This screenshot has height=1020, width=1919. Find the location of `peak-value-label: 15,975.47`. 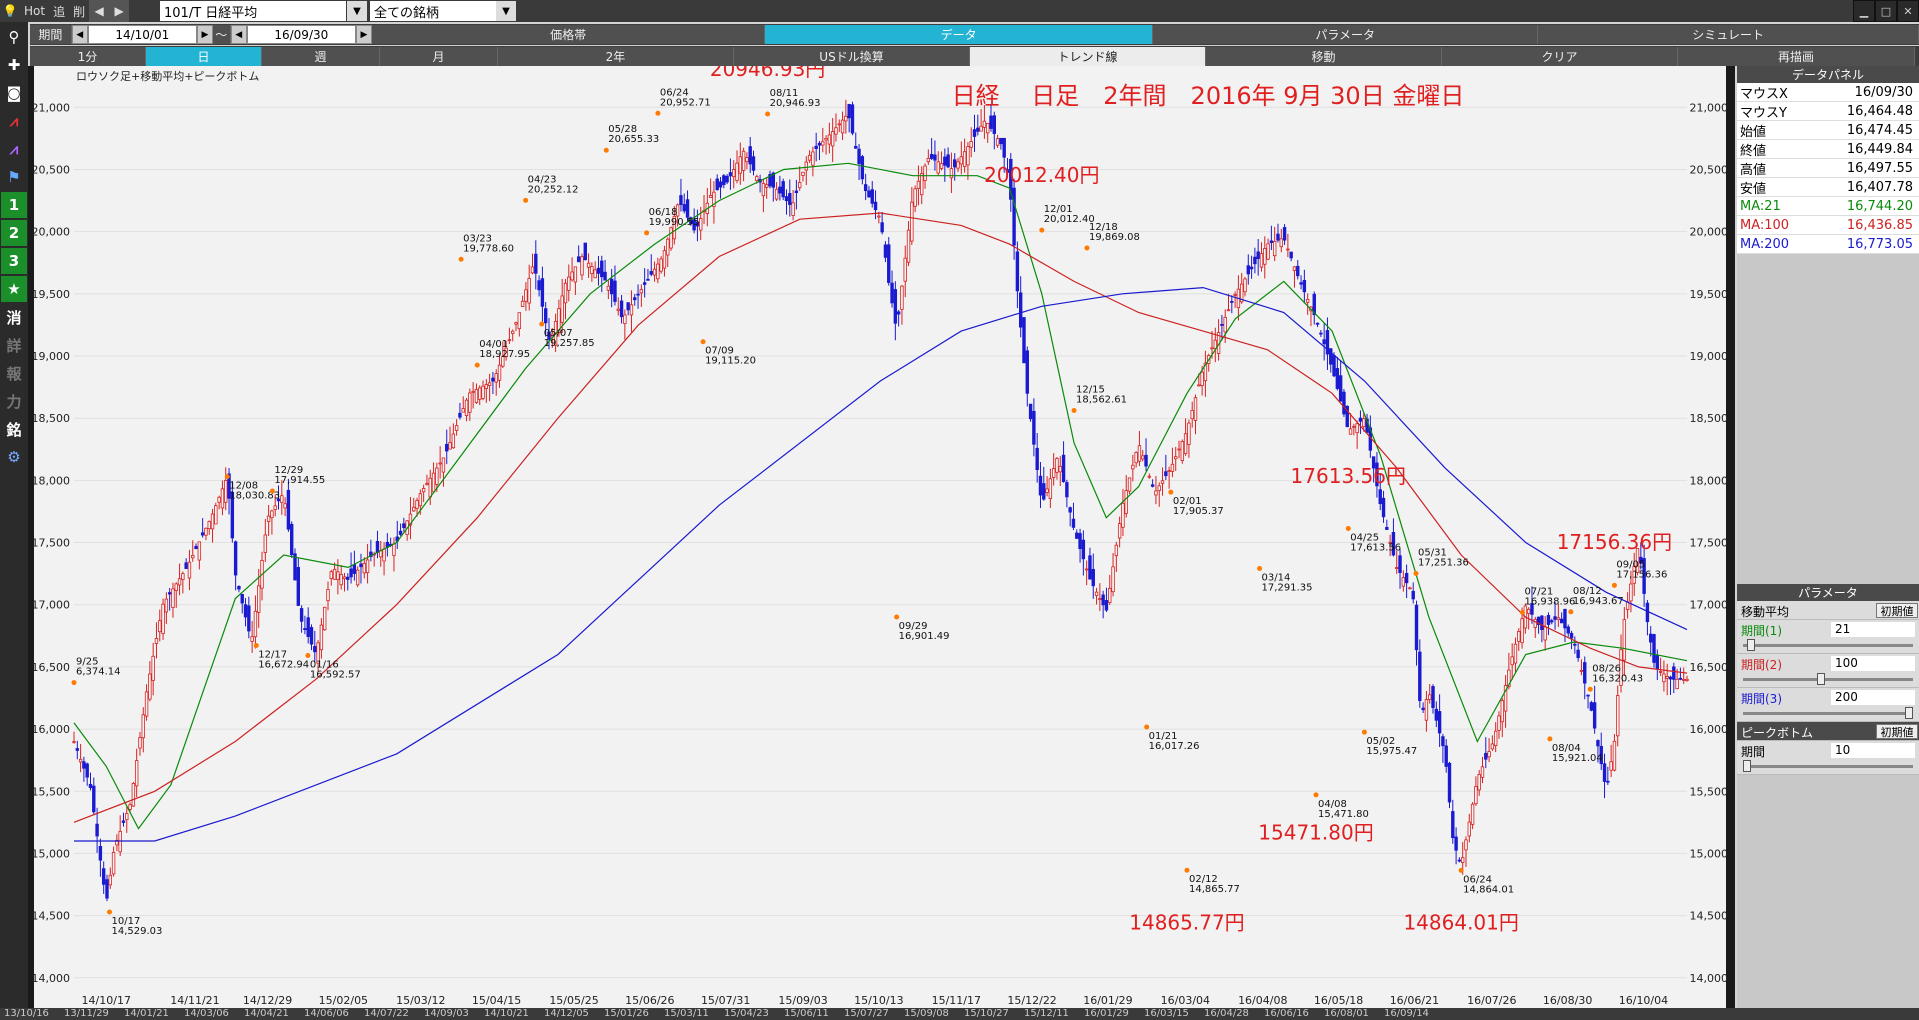

peak-value-label: 15,975.47 is located at coordinates (1391, 751).